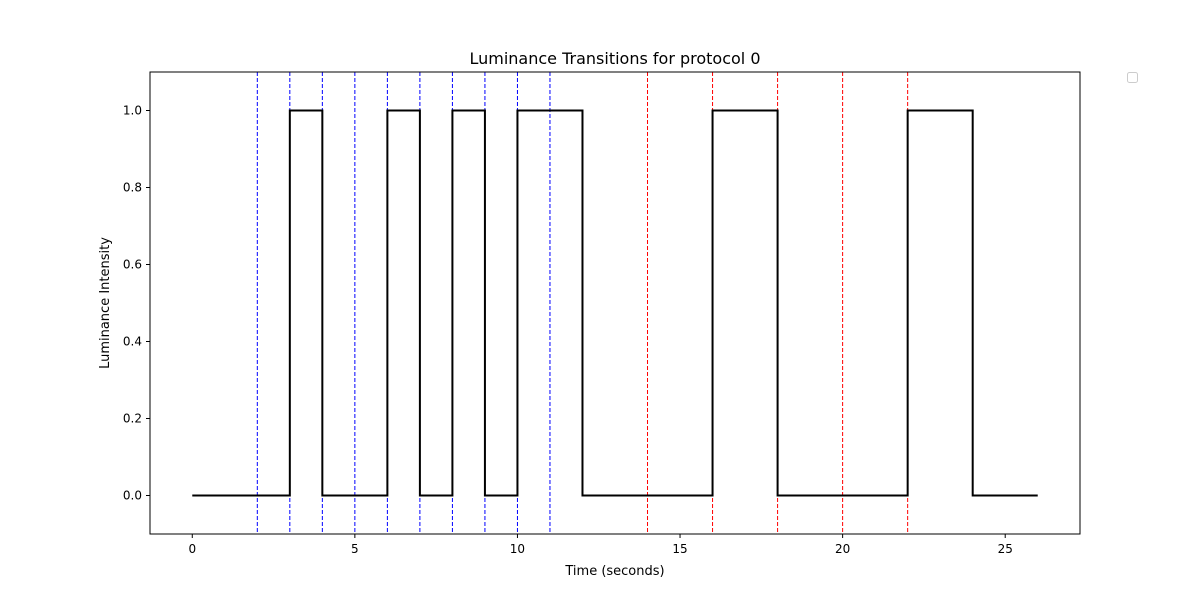 This screenshot has height=600, width=1200. Describe the element at coordinates (132, 111) in the screenshot. I see `y-tick-label: 1.0` at that location.